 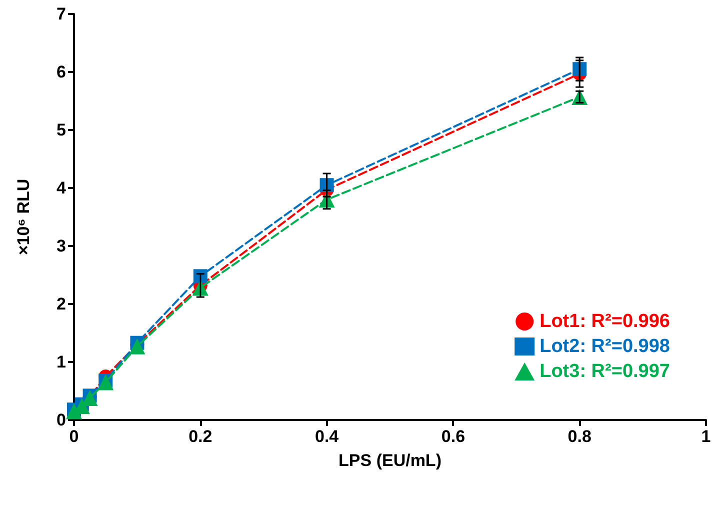 What do you see at coordinates (327, 436) in the screenshot?
I see `x-tick-label: 0.4` at bounding box center [327, 436].